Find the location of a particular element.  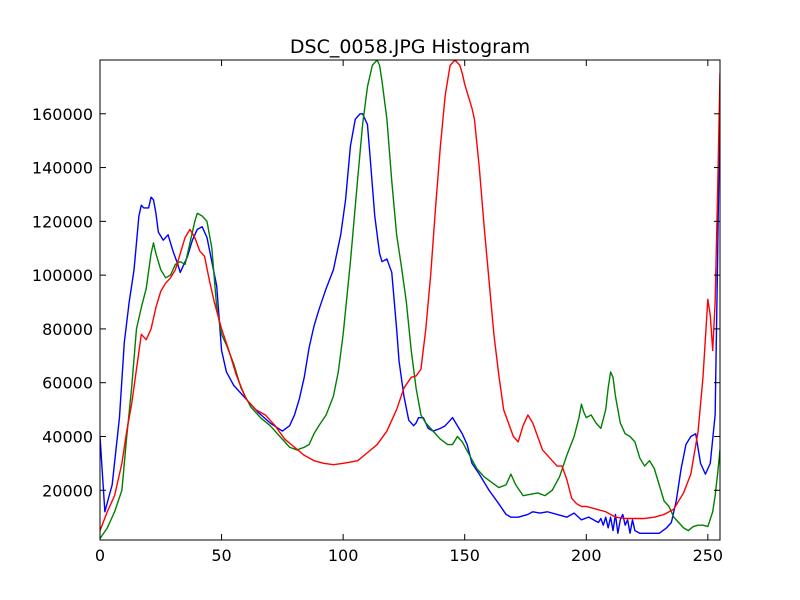

y-tick-label: 20000 is located at coordinates (67, 490).